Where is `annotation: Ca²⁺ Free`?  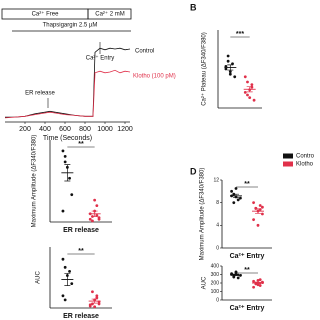
annotation: Ca²⁺ Free is located at coordinates (46, 14).